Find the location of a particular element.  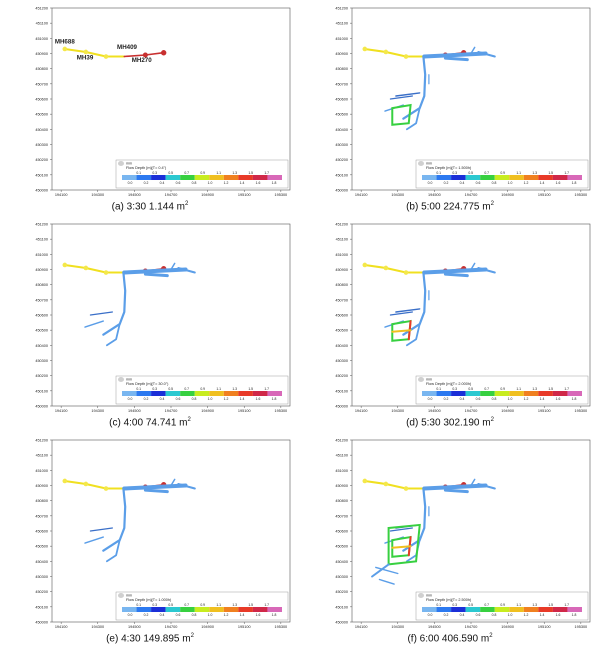

y-tick-label: 451200 is located at coordinates (341, 9).